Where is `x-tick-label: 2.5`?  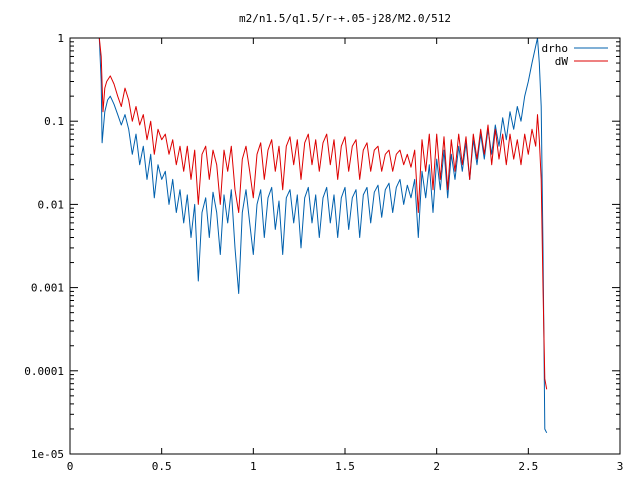
x-tick-label: 2.5 is located at coordinates (528, 466).